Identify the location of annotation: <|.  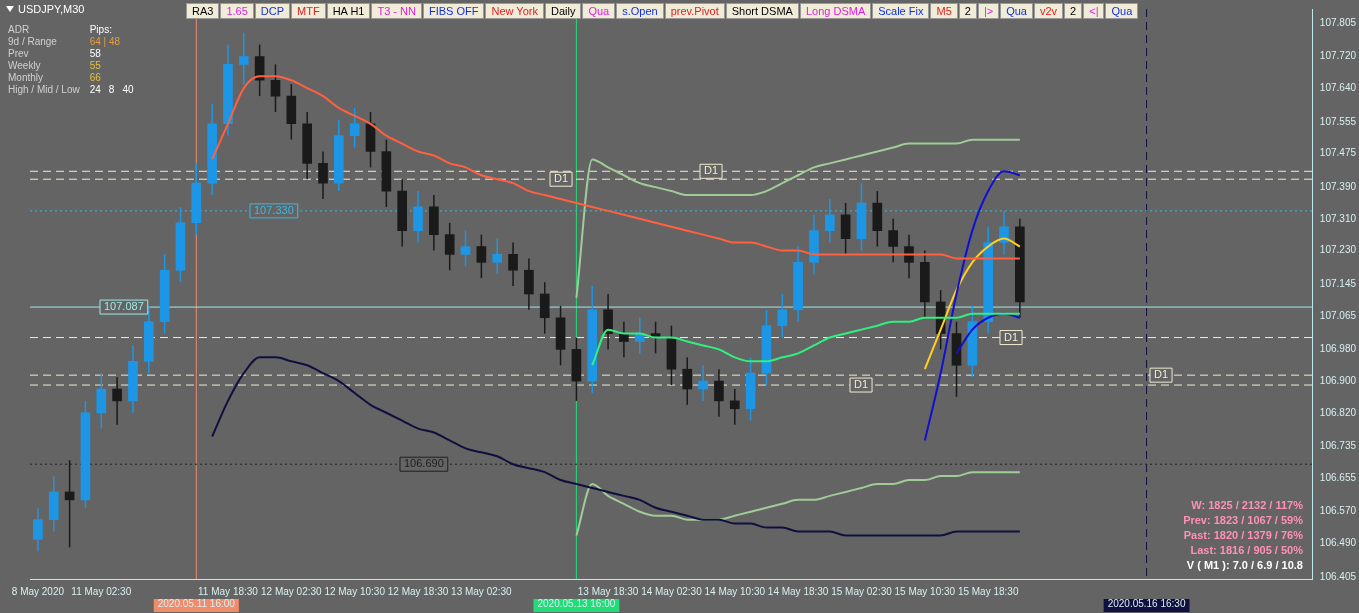
(1094, 11).